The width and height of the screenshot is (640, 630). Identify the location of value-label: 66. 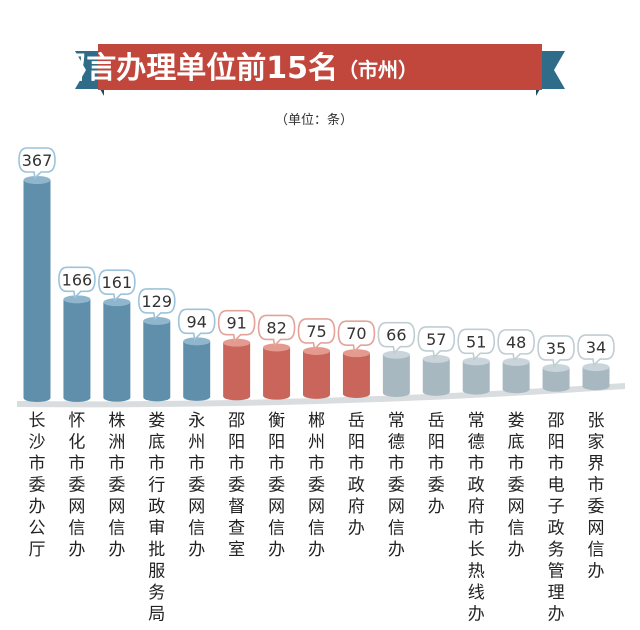
(396, 335).